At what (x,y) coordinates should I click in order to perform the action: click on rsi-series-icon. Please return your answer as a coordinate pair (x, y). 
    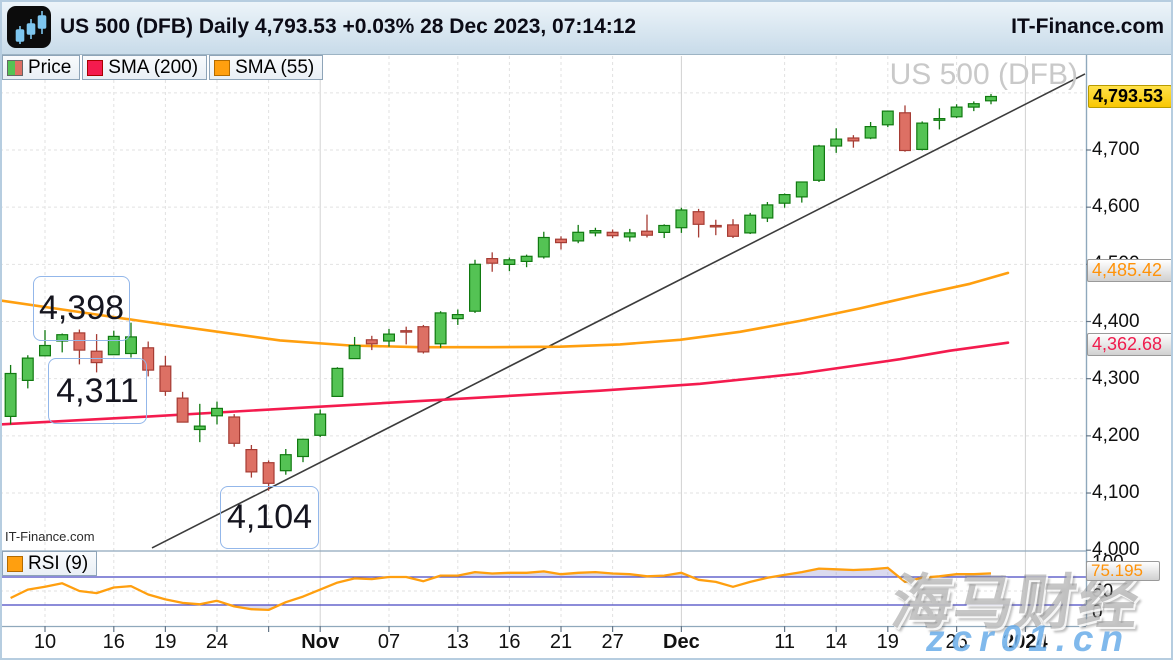
    Looking at the image, I should click on (15, 563).